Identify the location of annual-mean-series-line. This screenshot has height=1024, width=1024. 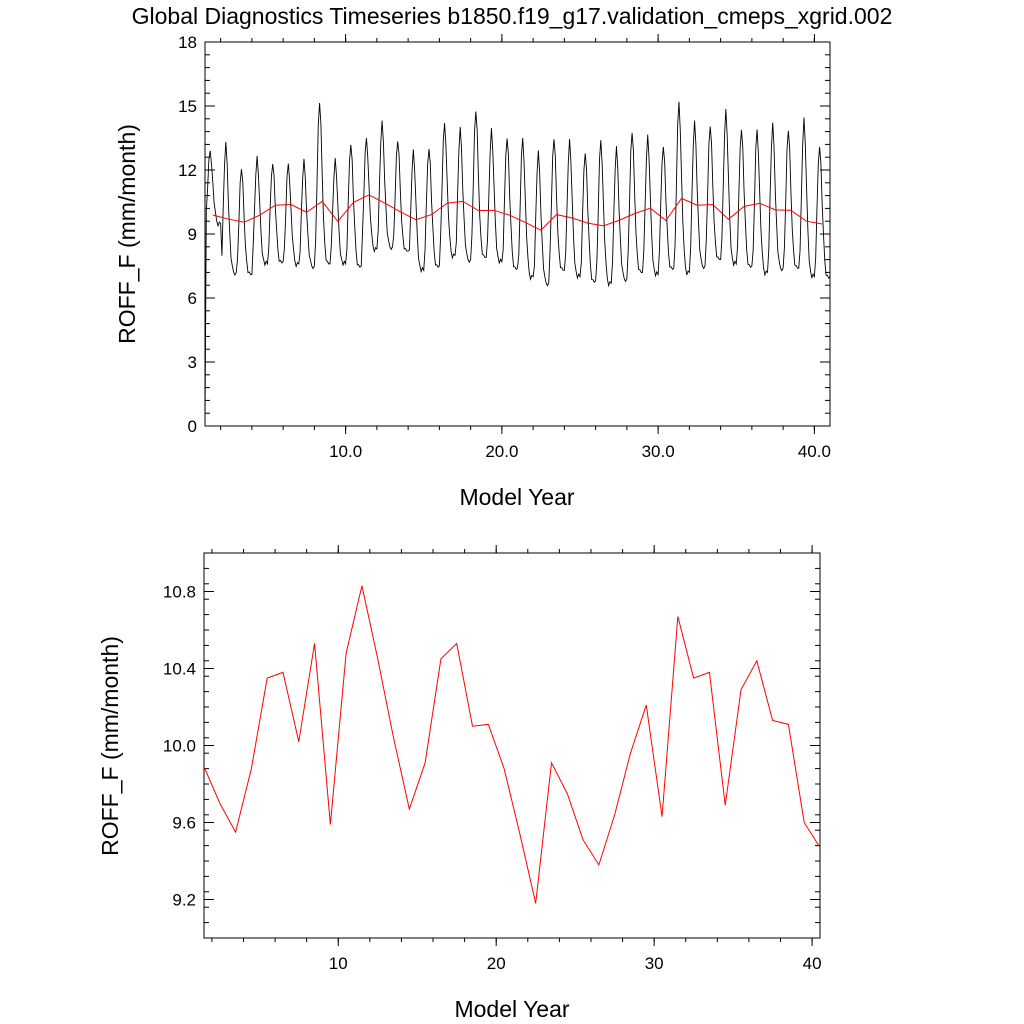
(517, 212).